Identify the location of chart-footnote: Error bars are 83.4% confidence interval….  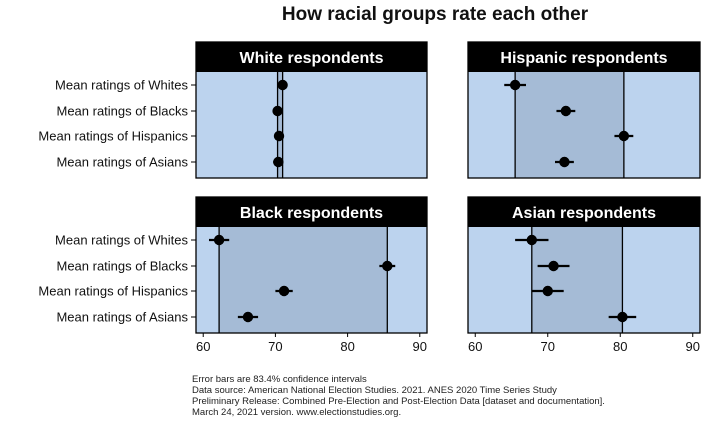
(398, 396).